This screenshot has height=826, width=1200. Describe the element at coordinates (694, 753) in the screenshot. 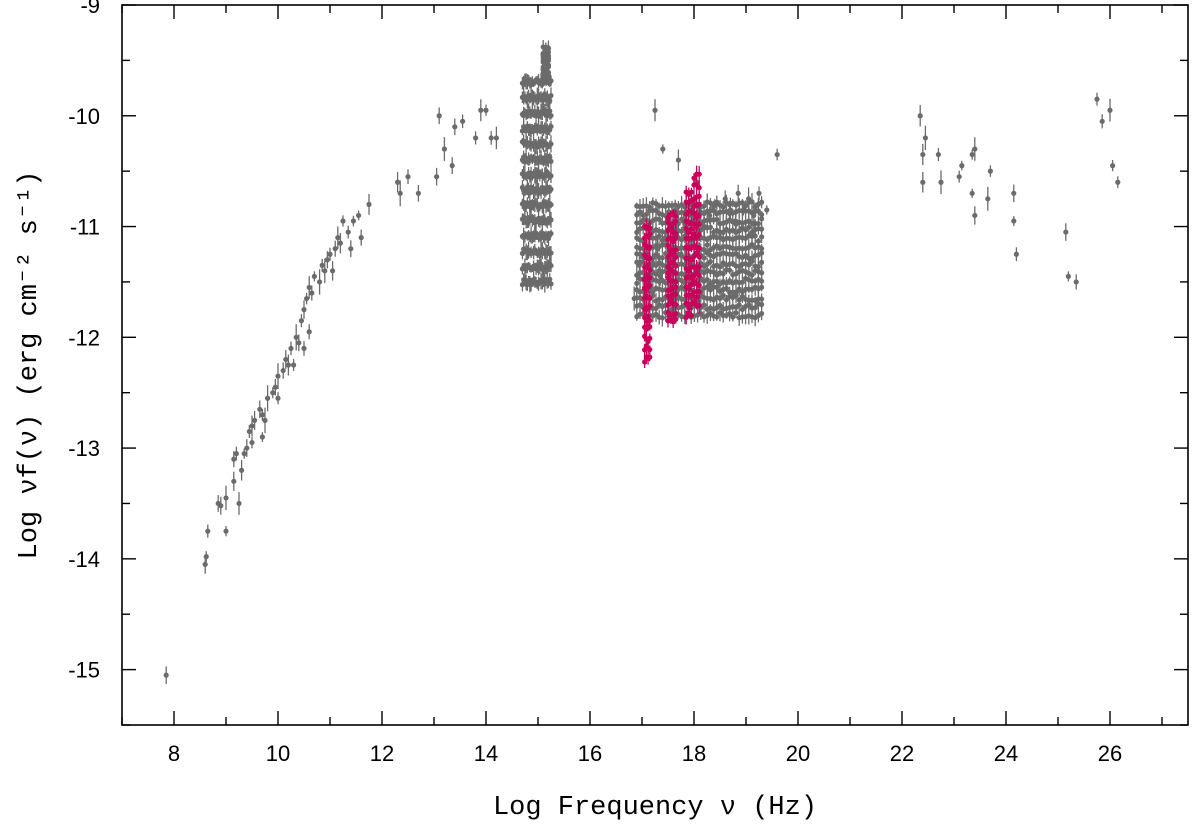

I see `x-tick-label: 18` at that location.